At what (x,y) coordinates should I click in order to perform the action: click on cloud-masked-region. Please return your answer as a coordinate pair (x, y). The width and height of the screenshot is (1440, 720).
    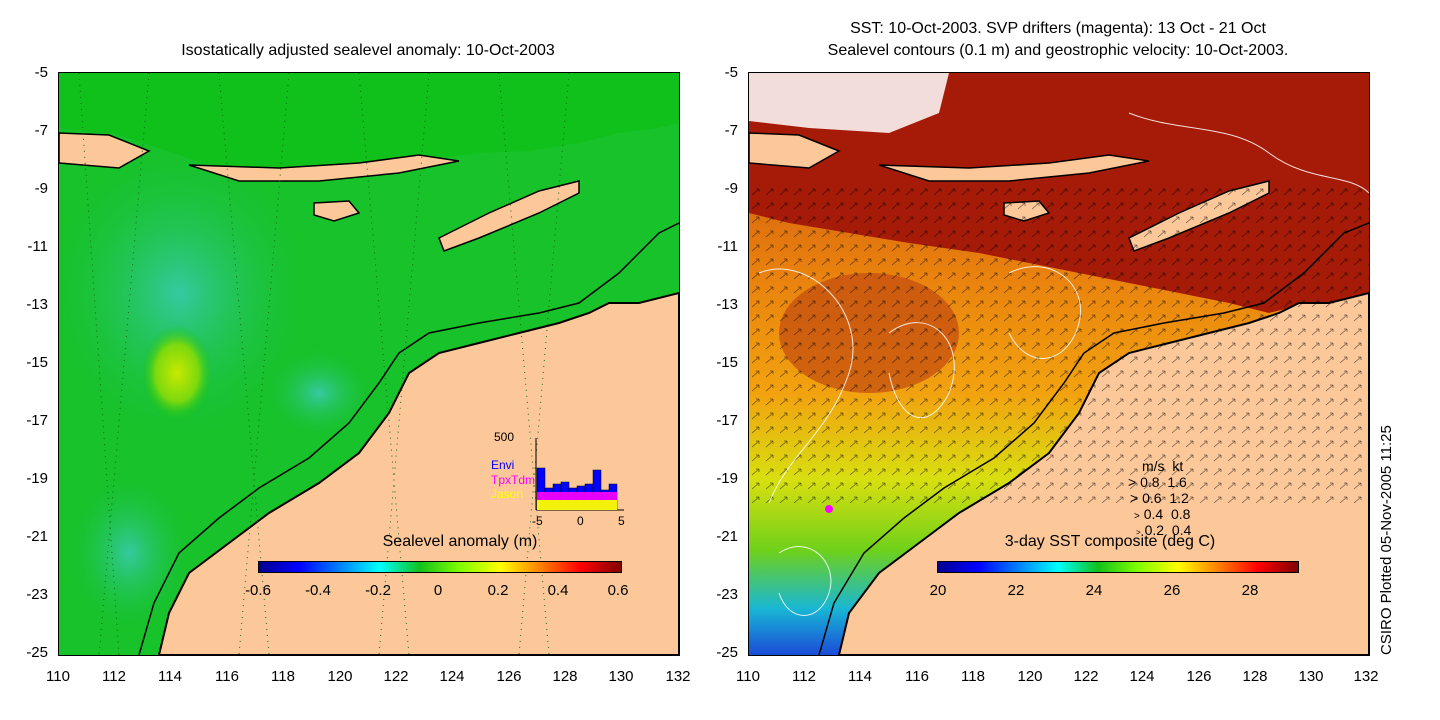
    Looking at the image, I should click on (849, 103).